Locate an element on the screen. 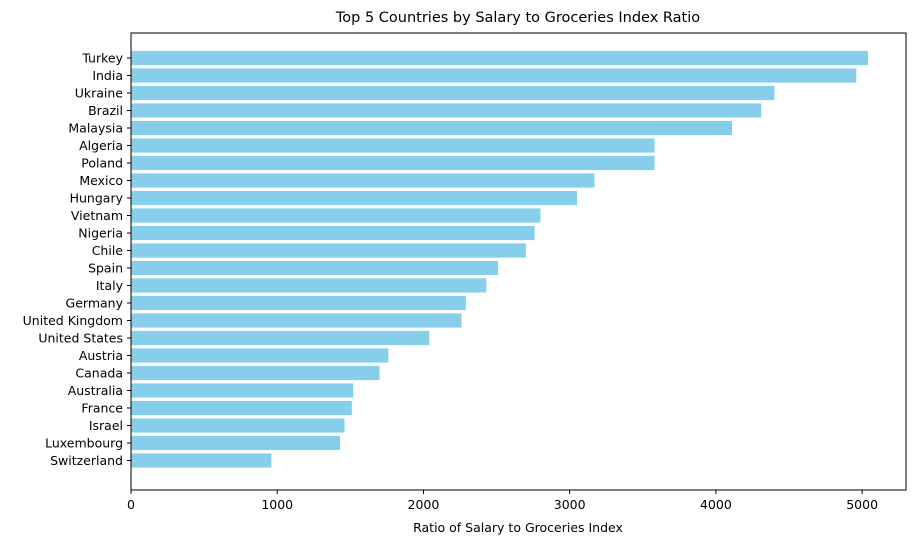 The height and width of the screenshot is (545, 916). bar-hungary is located at coordinates (354, 198).